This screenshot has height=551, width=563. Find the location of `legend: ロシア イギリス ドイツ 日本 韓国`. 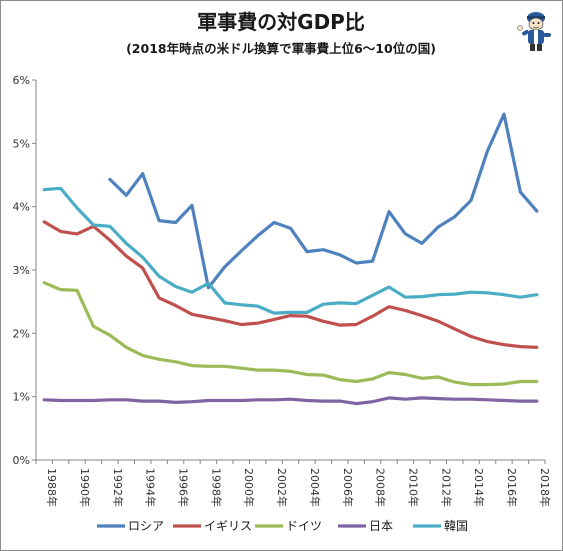

legend: ロシア イギリス ドイツ 日本 韓国 is located at coordinates (282, 526).